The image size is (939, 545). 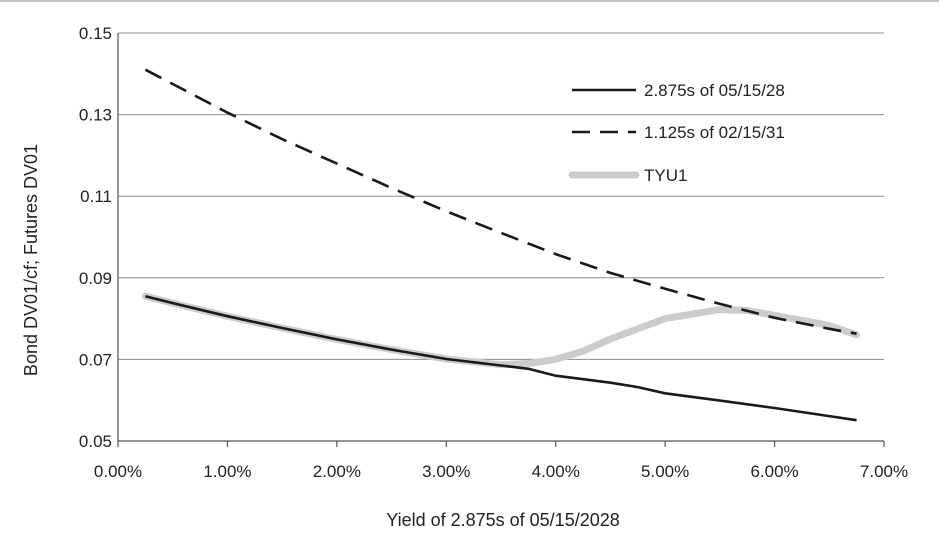 I want to click on legend: 2.875s of 05/15/28 1.125s of 02/15/31 TYU1, so click(x=676, y=133).